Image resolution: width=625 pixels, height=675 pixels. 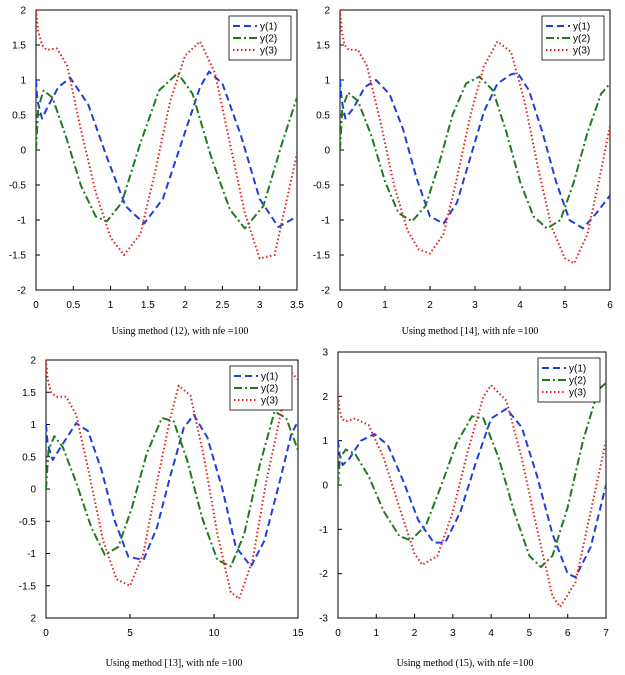 What do you see at coordinates (148, 305) in the screenshot?
I see `x-tick-label: 1.5` at bounding box center [148, 305].